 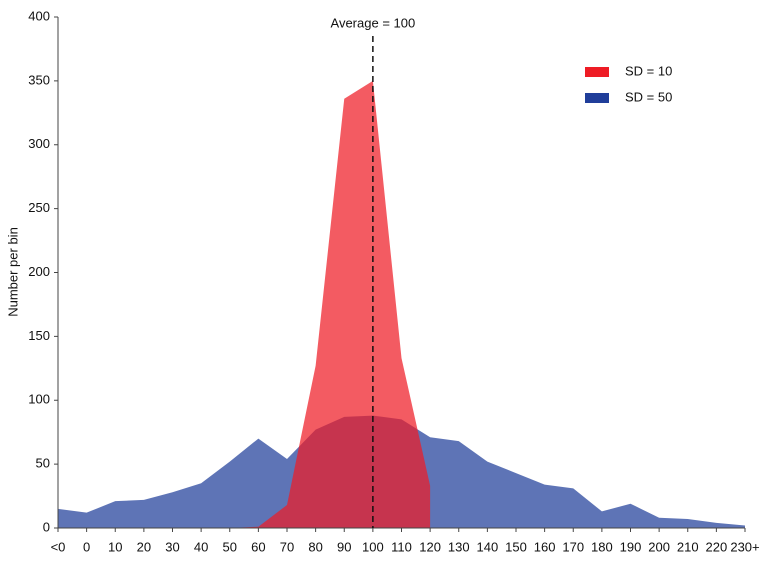 What do you see at coordinates (631, 546) in the screenshot?
I see `x-tick-label: 190` at bounding box center [631, 546].